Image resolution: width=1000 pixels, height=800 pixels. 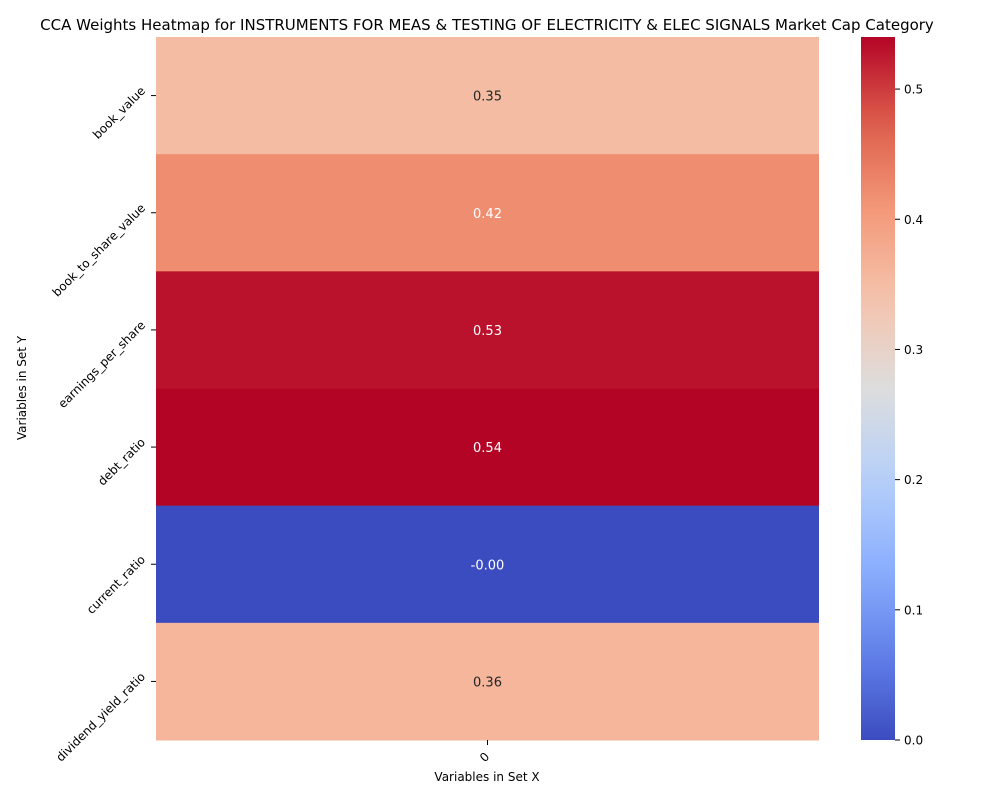 I want to click on y-tick-label: book_value, so click(x=119, y=113).